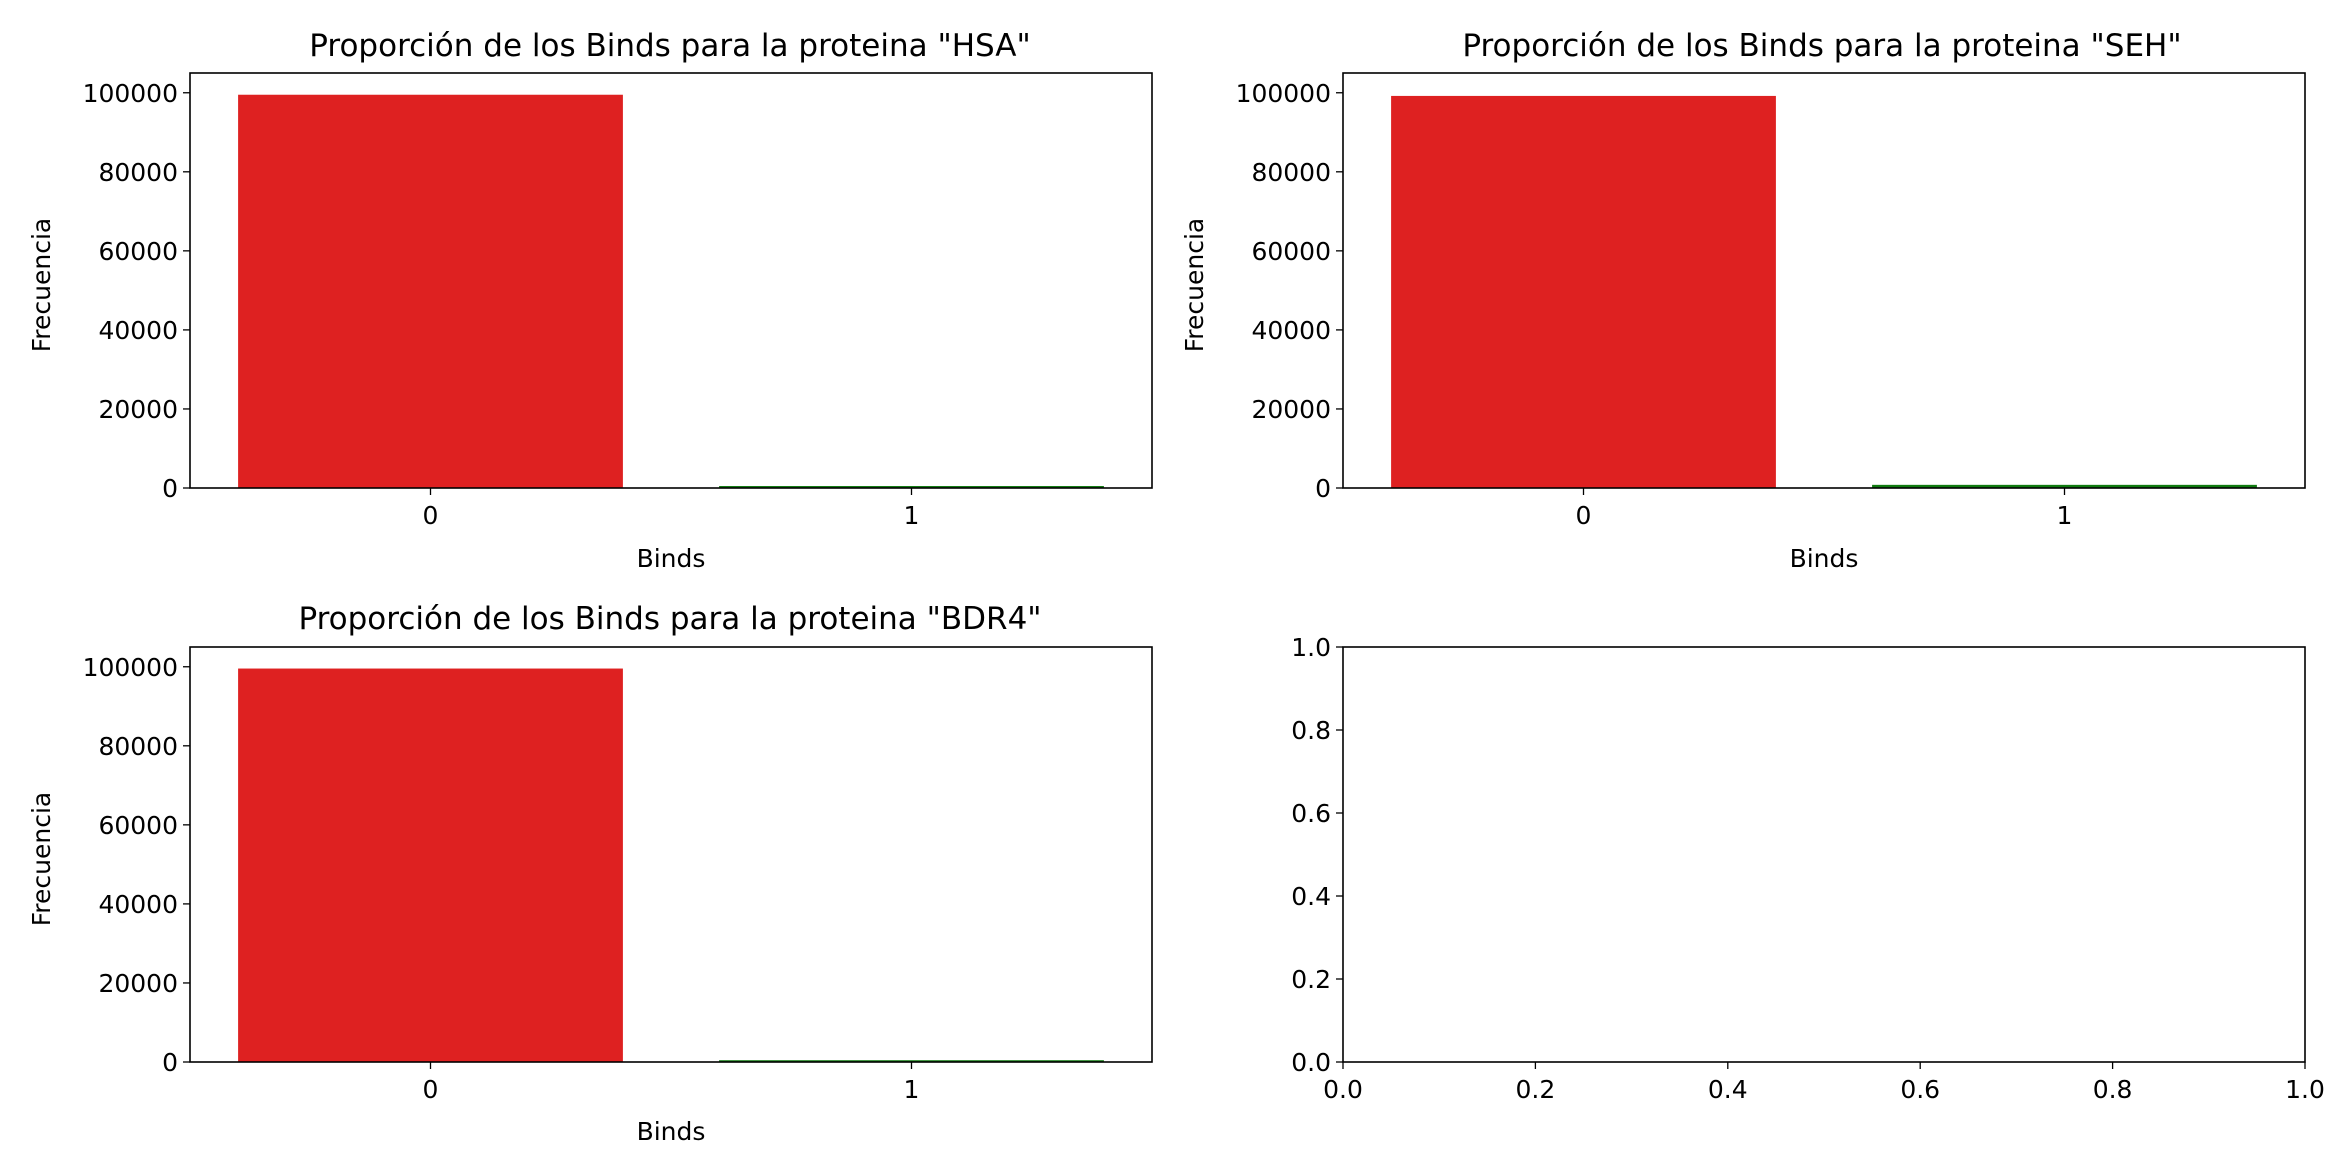 The width and height of the screenshot is (2345, 1173). Describe the element at coordinates (1311, 1062) in the screenshot. I see `y-tick-label: 0.0` at that location.